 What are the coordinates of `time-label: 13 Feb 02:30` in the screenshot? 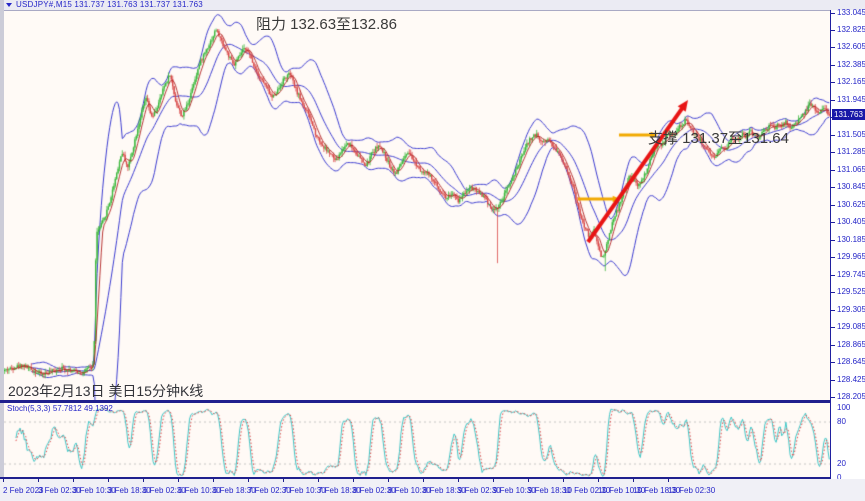 It's located at (692, 490).